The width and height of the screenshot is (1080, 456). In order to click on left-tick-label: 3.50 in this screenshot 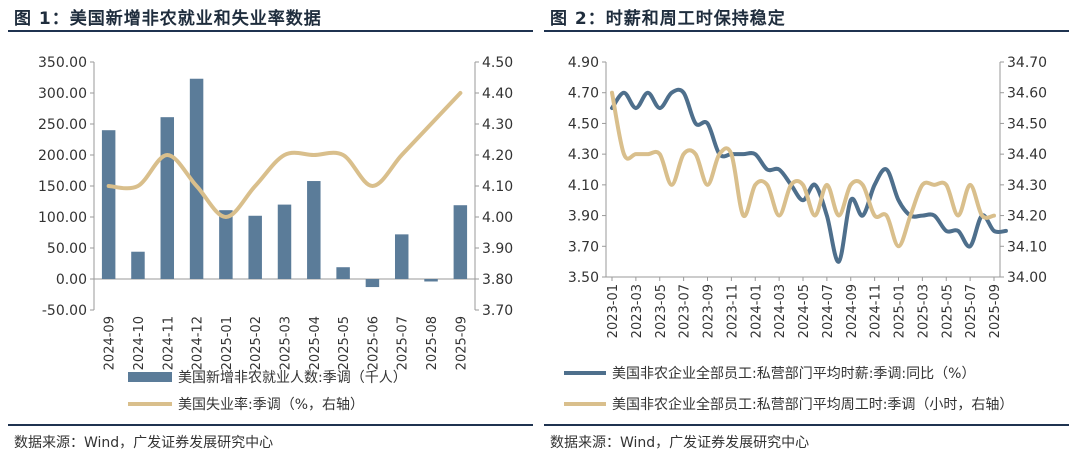, I will do `click(583, 278)`.